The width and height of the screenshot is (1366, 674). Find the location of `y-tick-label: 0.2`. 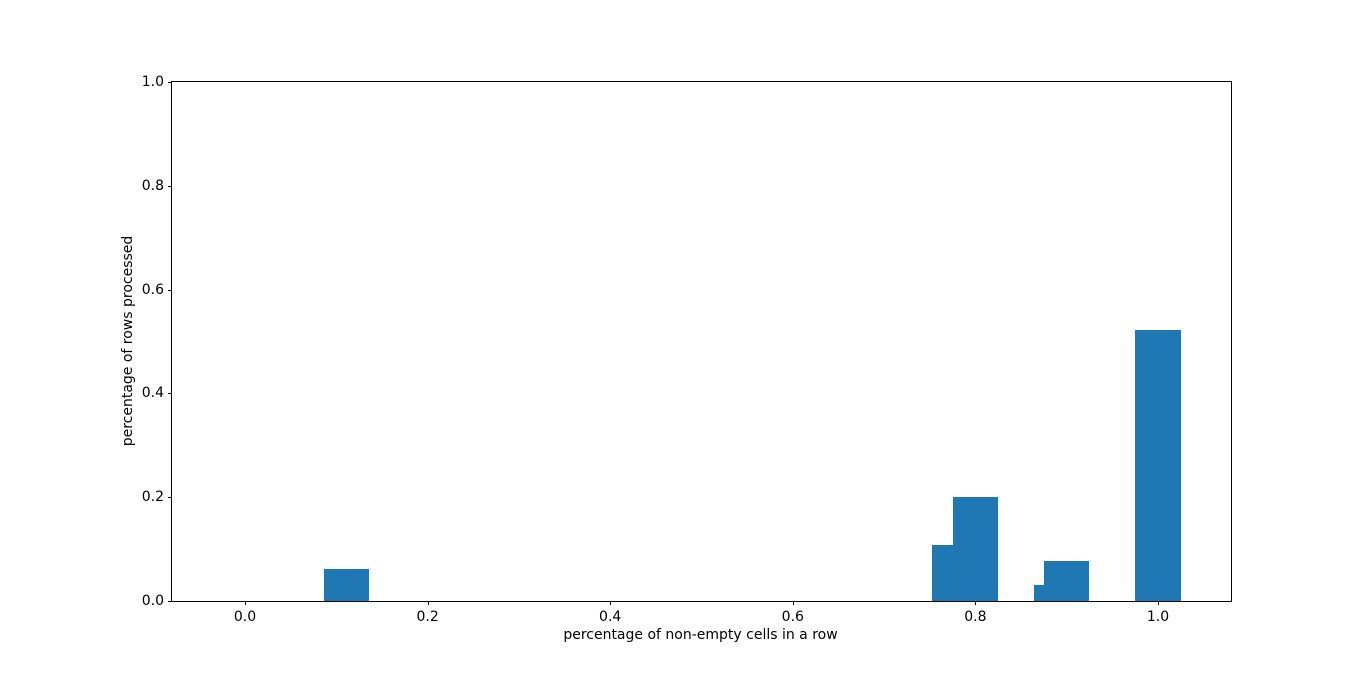

y-tick-label: 0.2 is located at coordinates (152, 497).